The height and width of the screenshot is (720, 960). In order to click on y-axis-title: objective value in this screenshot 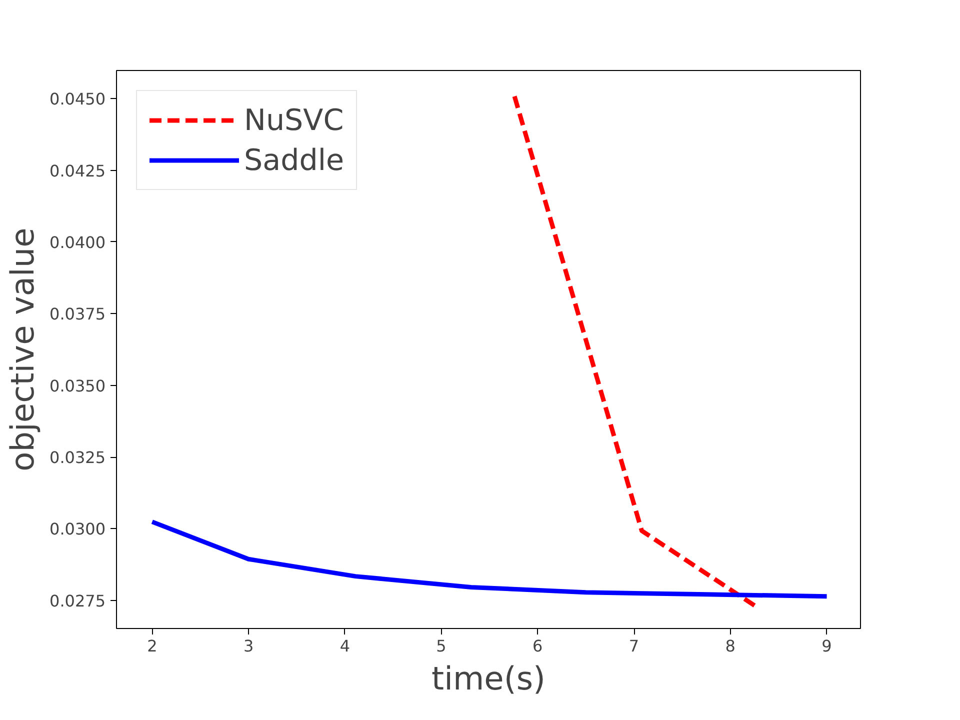, I will do `click(23, 350)`.